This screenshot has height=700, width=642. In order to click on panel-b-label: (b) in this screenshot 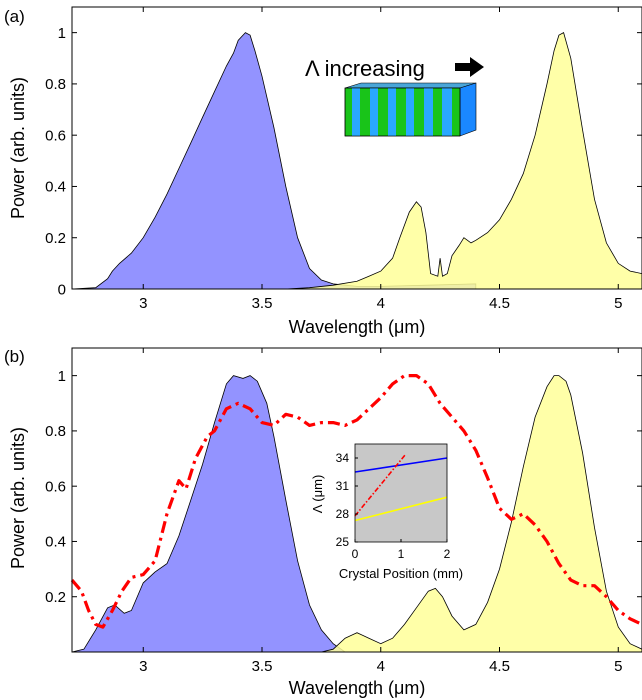, I will do `click(14, 356)`.